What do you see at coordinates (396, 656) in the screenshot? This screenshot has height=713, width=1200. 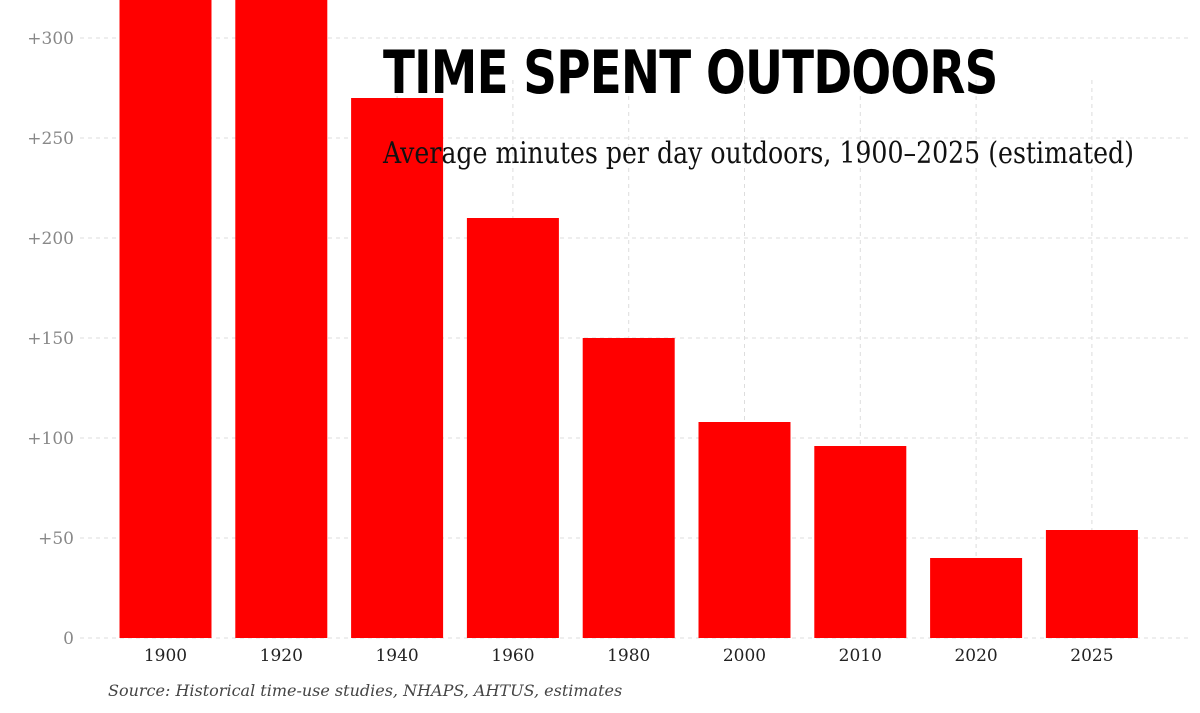 I see `x-tick-label: 1940` at bounding box center [396, 656].